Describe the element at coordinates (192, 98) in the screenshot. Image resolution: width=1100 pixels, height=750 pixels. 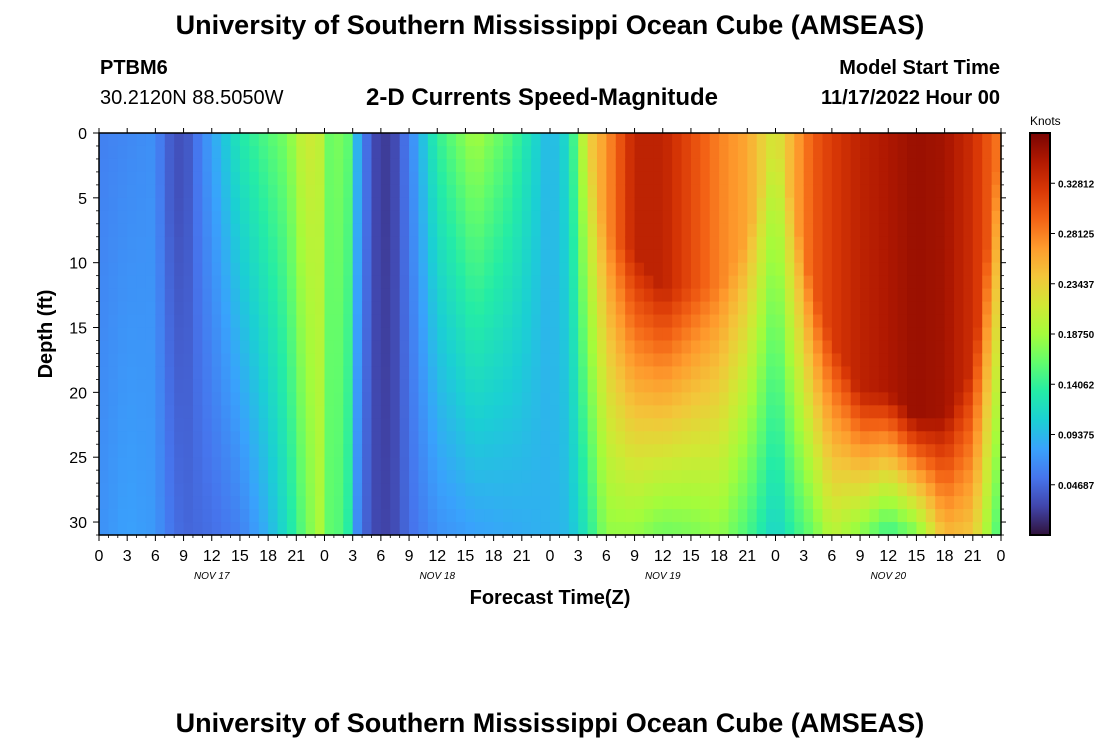
I see `station-coordinates: 30.2120N 88.5050W` at that location.